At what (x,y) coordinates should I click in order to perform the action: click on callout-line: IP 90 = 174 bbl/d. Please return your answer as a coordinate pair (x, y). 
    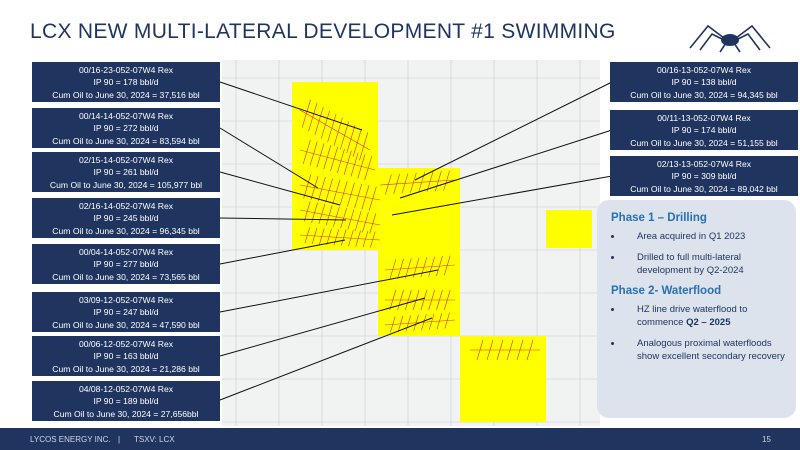
    Looking at the image, I should click on (704, 130).